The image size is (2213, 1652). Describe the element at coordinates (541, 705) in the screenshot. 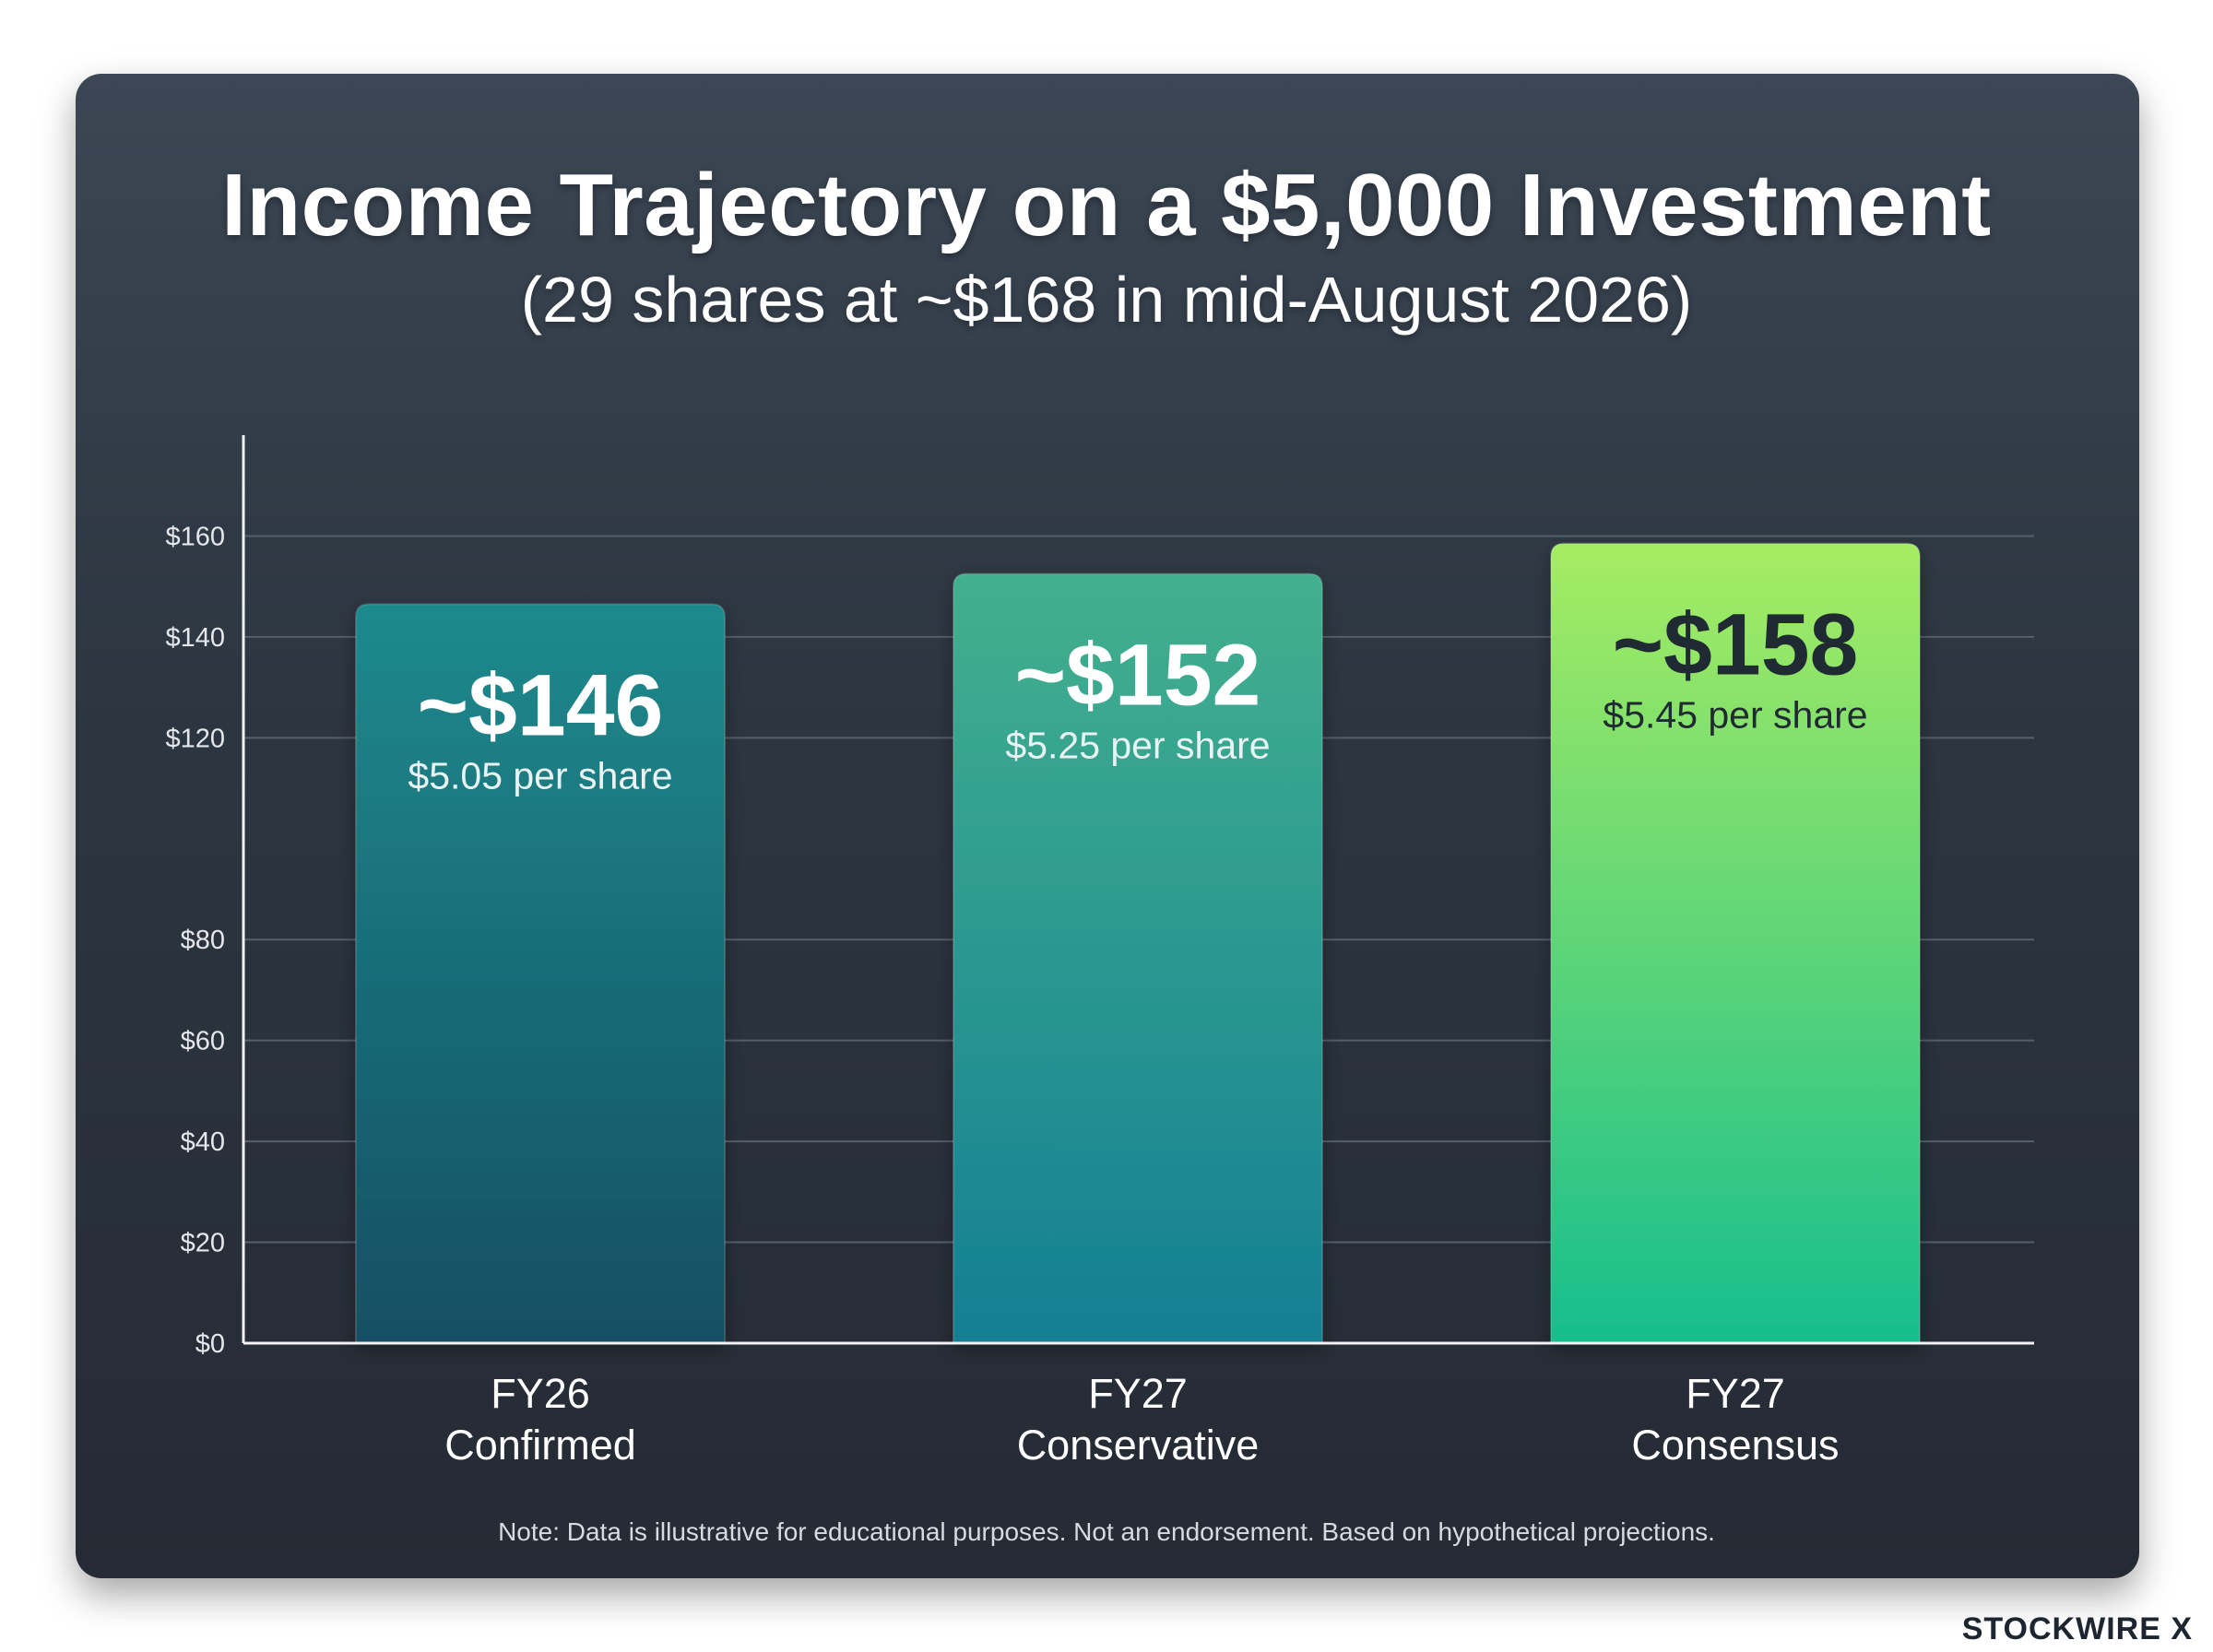

I see `bar-value-label: ~$146` at that location.